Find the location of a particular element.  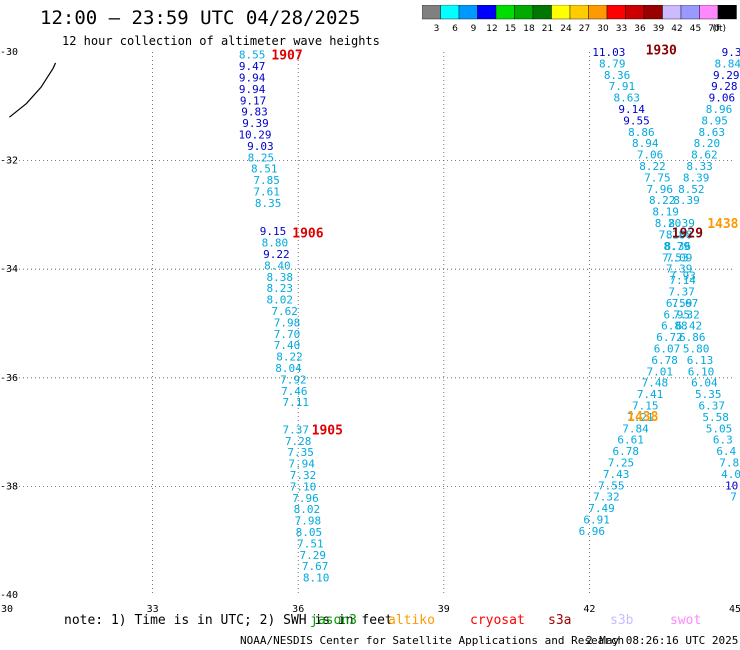

colorbar-tick-label: 39 is located at coordinates (659, 29).